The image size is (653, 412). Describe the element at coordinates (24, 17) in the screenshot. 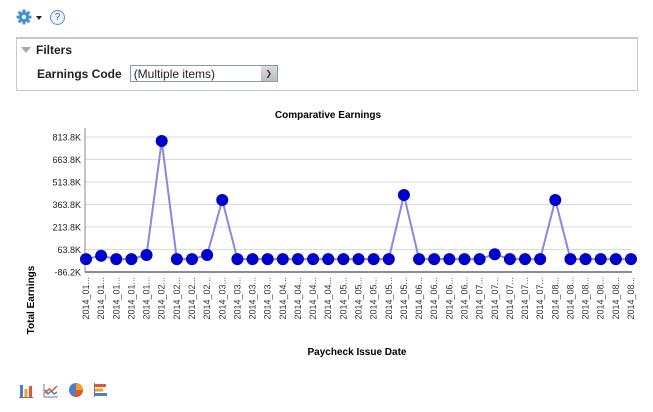

I see `gear-icon` at that location.